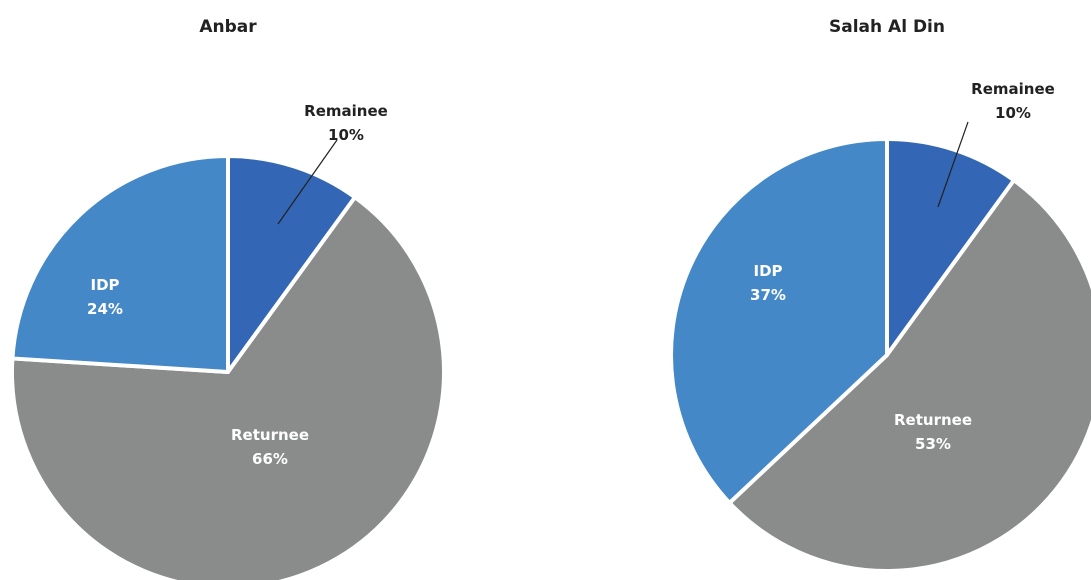 The height and width of the screenshot is (580, 1091). What do you see at coordinates (270, 459) in the screenshot?
I see `slice-value-returnee: 66%` at bounding box center [270, 459].